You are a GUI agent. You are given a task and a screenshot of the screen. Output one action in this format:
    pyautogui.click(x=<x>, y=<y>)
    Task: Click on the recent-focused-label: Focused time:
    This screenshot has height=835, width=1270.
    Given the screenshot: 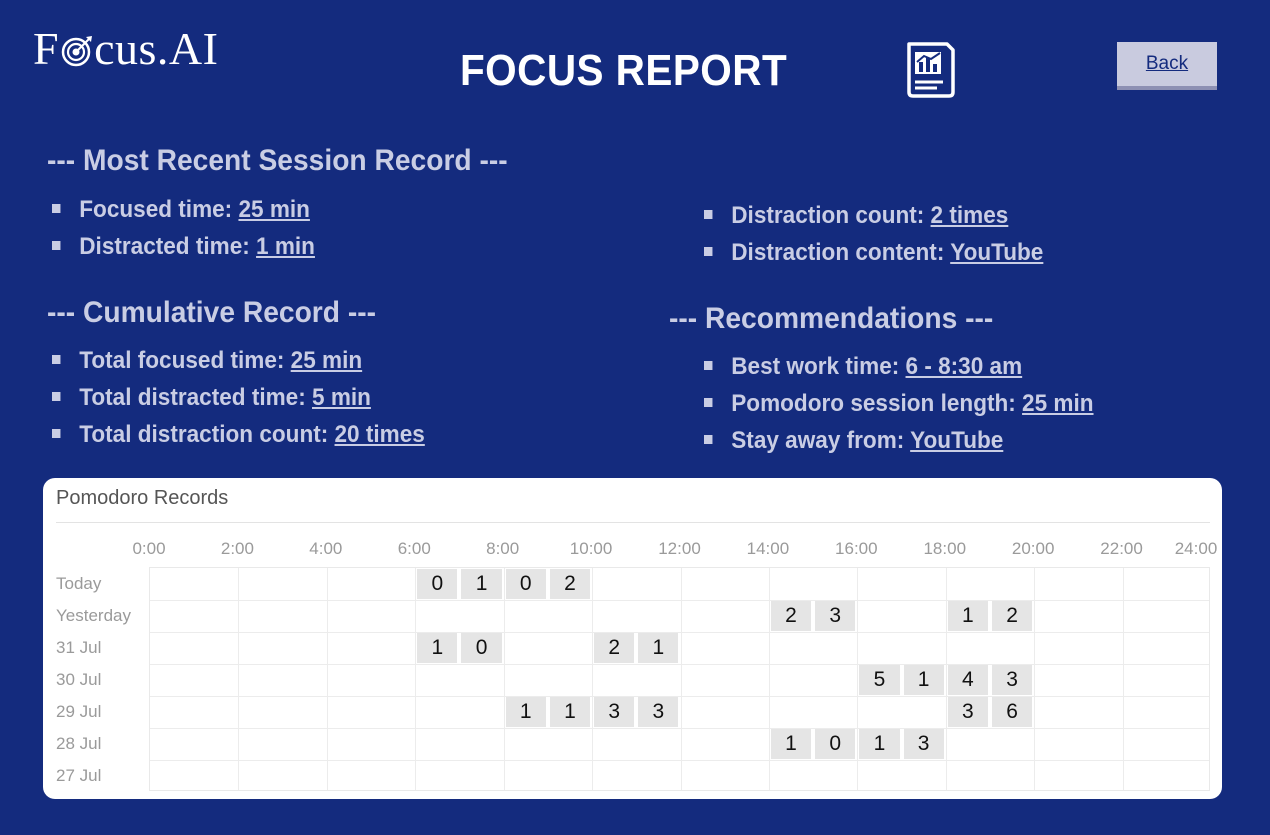 What is the action you would take?
    pyautogui.click(x=159, y=209)
    